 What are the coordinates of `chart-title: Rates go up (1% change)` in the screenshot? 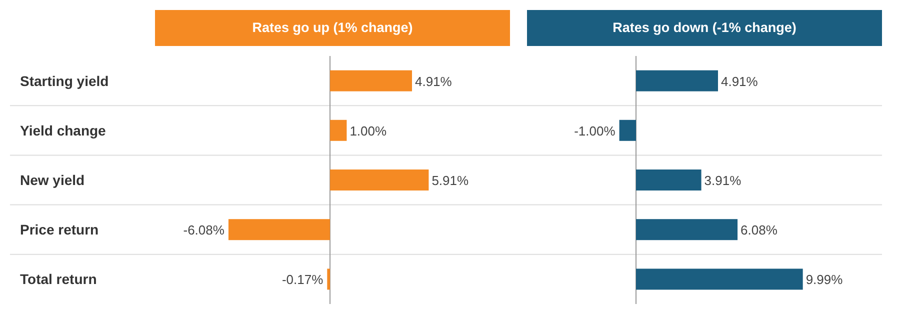 It's located at (332, 27).